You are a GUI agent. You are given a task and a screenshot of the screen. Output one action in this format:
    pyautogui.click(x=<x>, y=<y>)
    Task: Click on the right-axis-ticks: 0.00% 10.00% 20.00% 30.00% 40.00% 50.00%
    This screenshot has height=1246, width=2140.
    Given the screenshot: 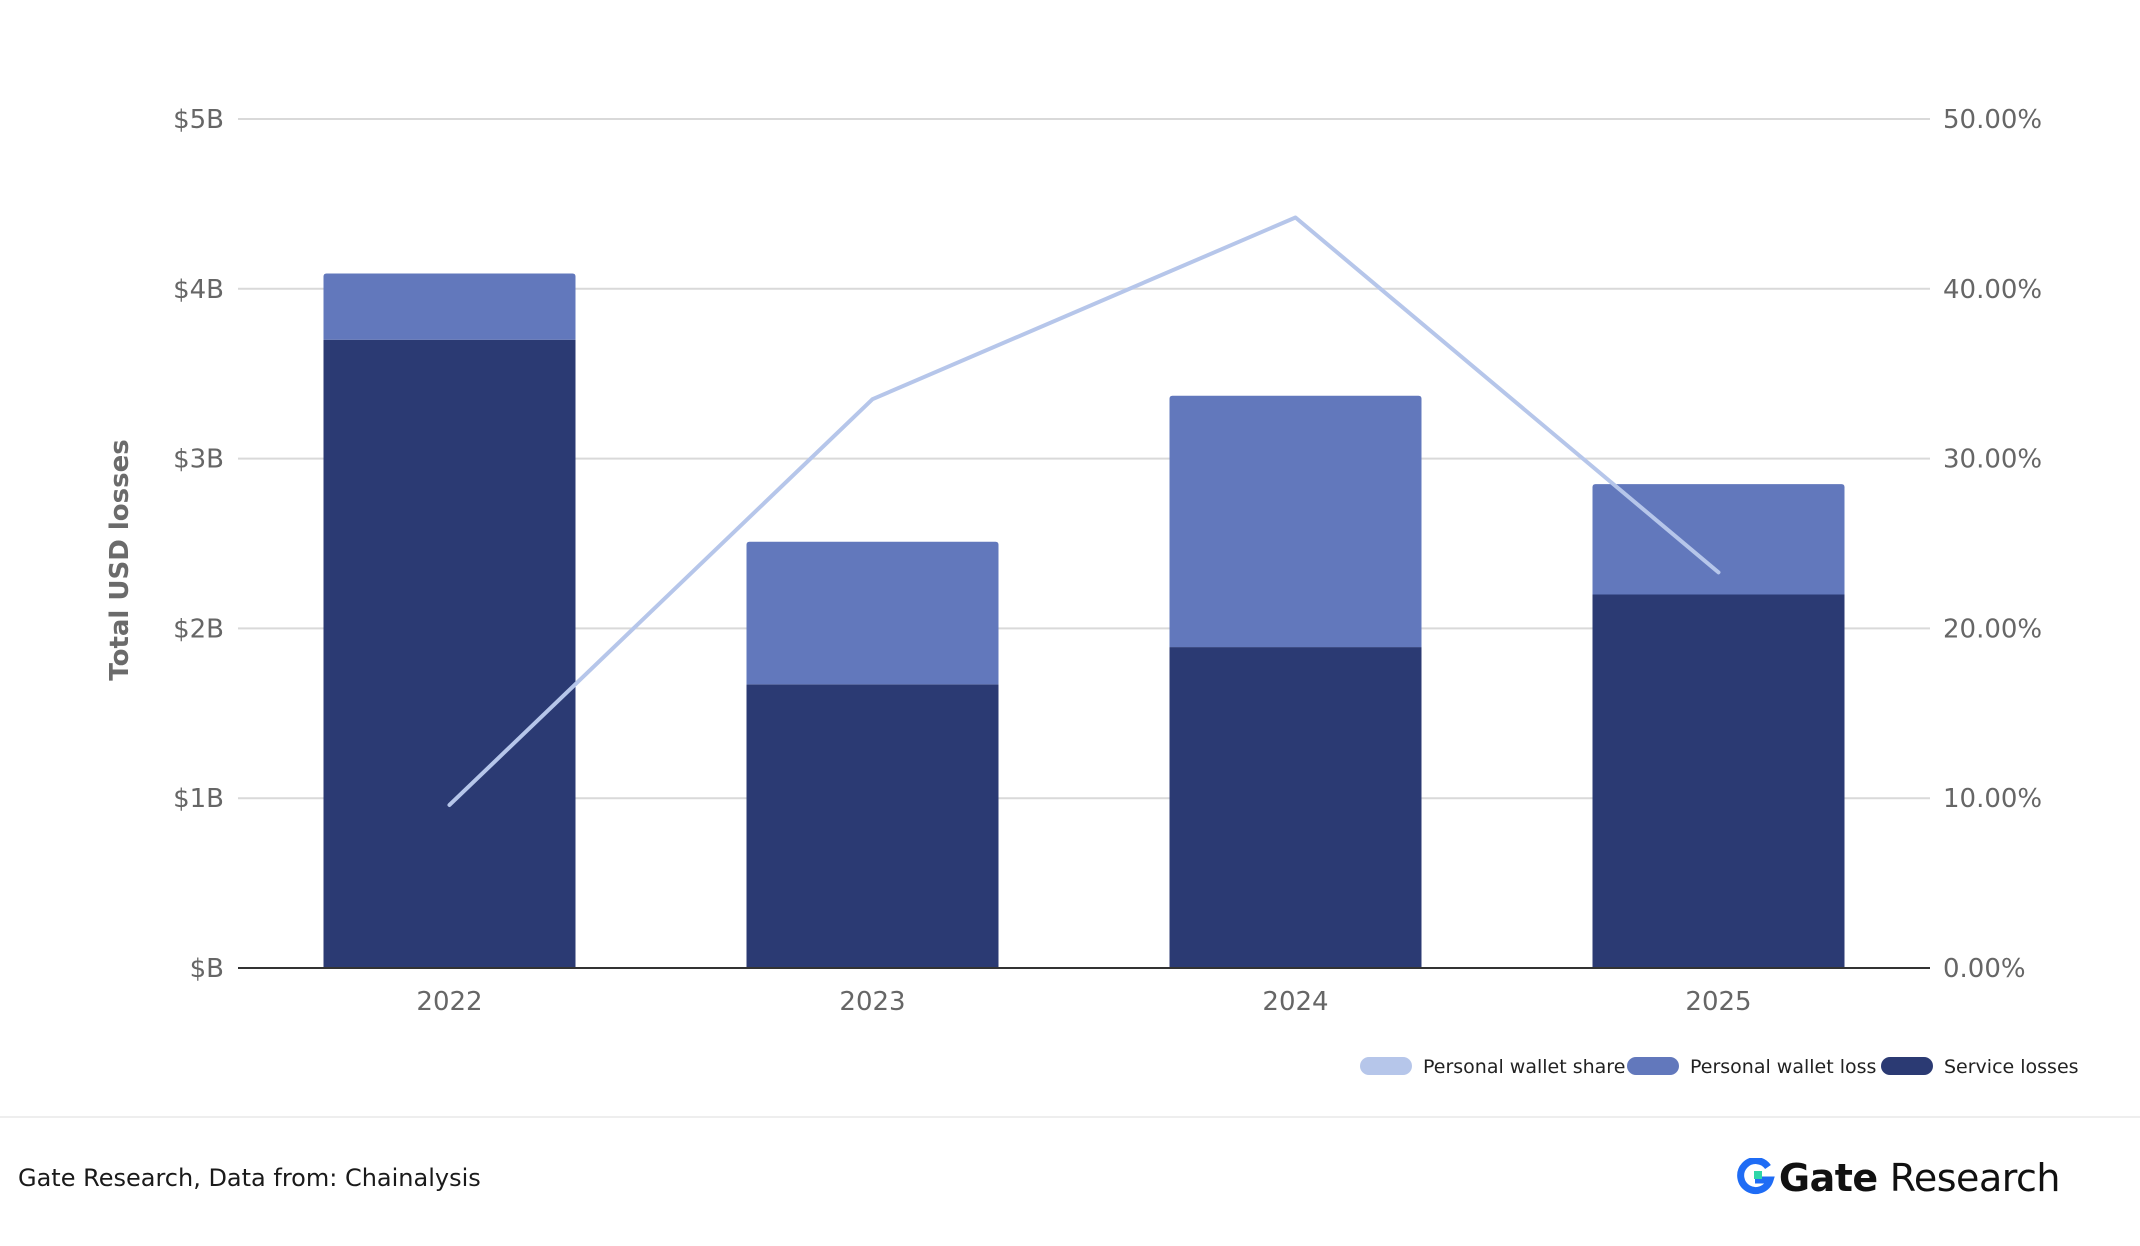 What is the action you would take?
    pyautogui.click(x=1992, y=544)
    